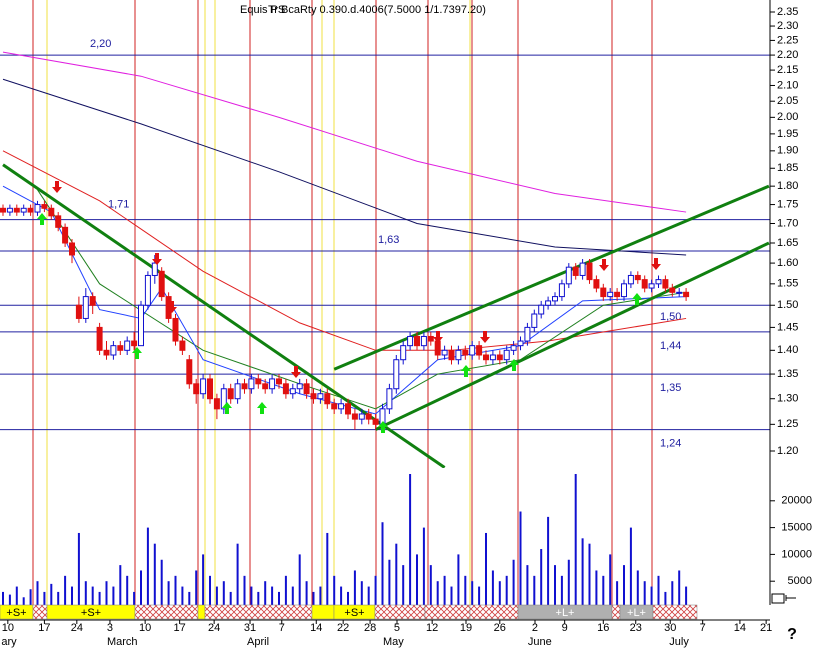 The width and height of the screenshot is (817, 653). I want to click on x-tick-label: 14, so click(316, 628).